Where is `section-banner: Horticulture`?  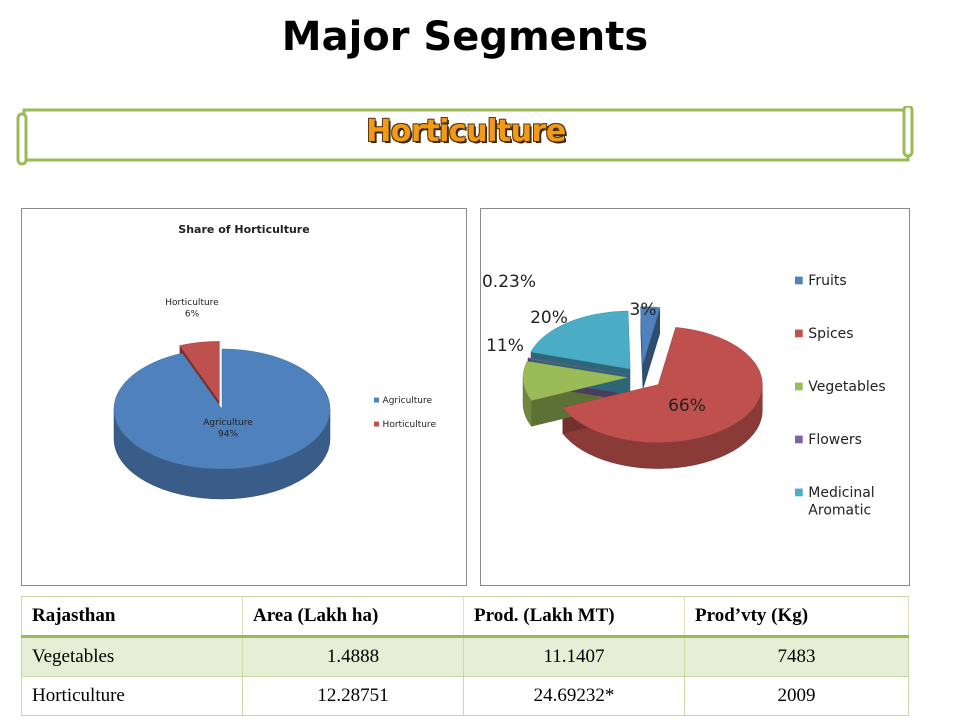
section-banner: Horticulture is located at coordinates (466, 137).